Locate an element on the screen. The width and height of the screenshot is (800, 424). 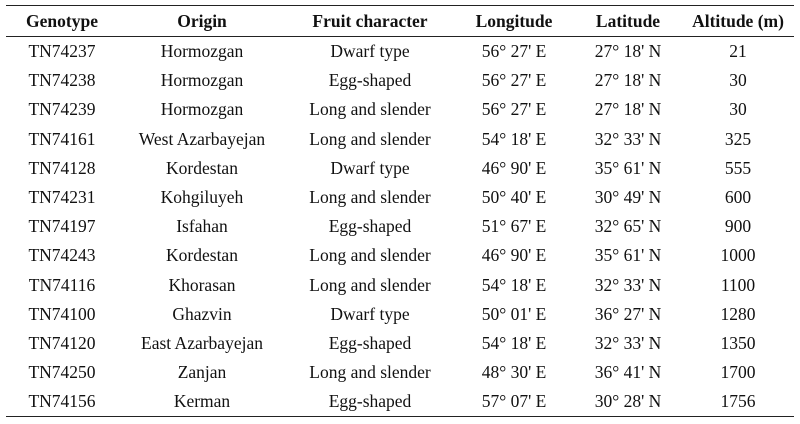
header-latitude: Latitude is located at coordinates (628, 20).